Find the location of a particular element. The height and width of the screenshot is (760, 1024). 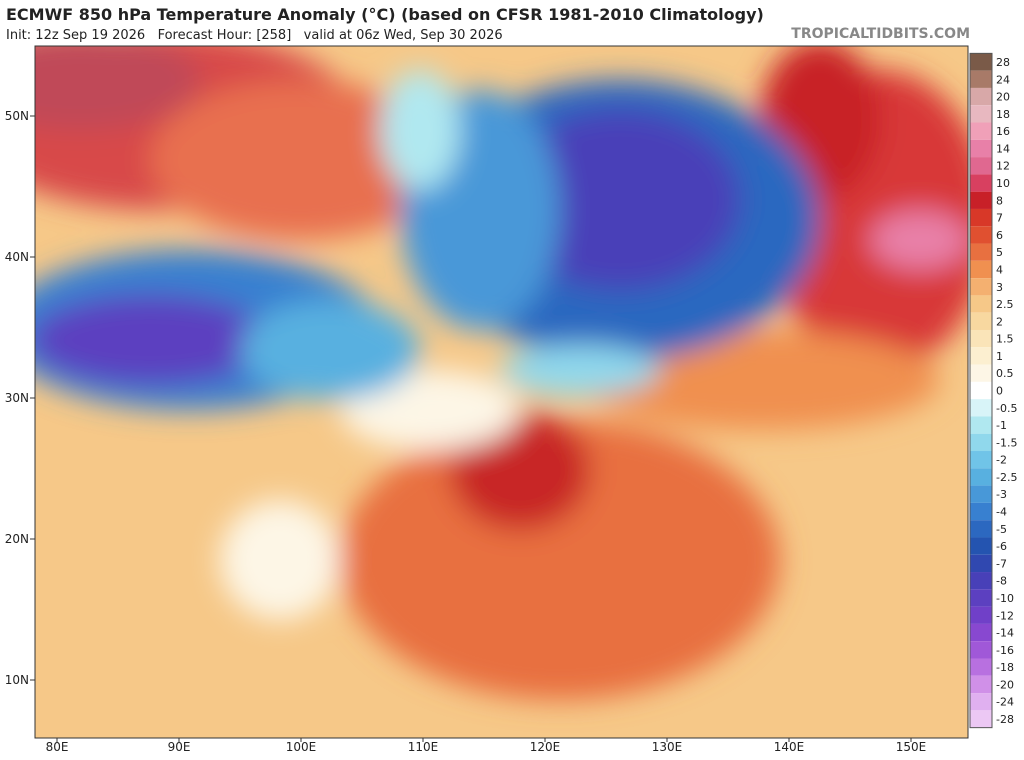

colorbar-label: 4 is located at coordinates (999, 269).